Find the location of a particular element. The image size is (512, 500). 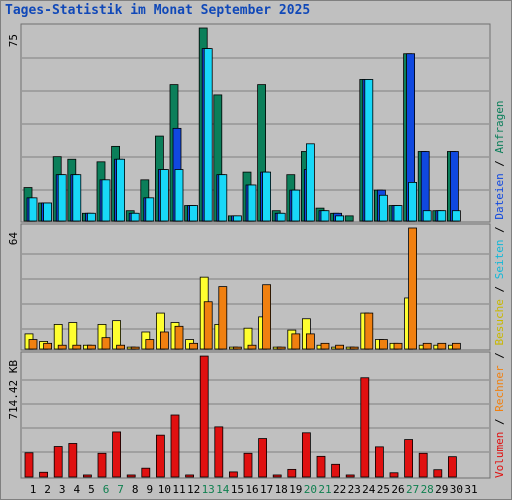

legend-seiten: Seiten is located at coordinates (499, 260).